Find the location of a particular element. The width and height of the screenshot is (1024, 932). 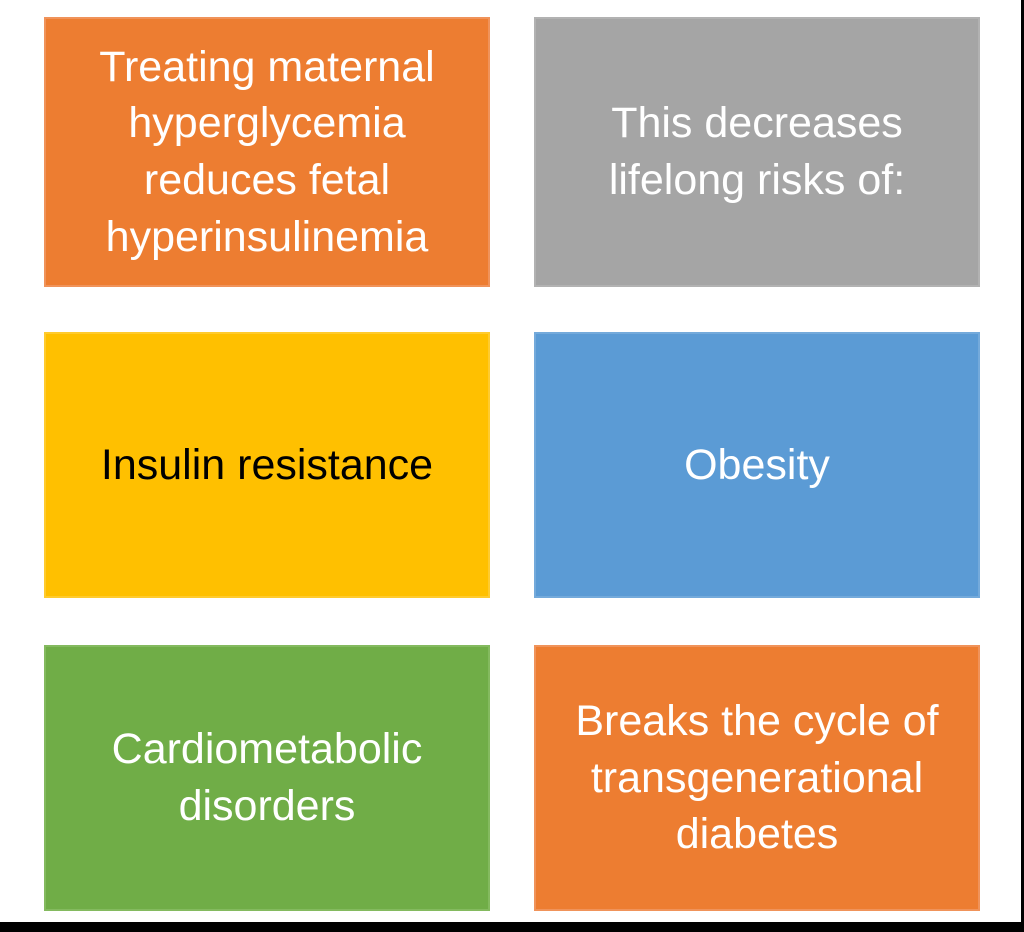

box-cardiometabolic-disorders: Cardiometabolic disorders is located at coordinates (267, 778).